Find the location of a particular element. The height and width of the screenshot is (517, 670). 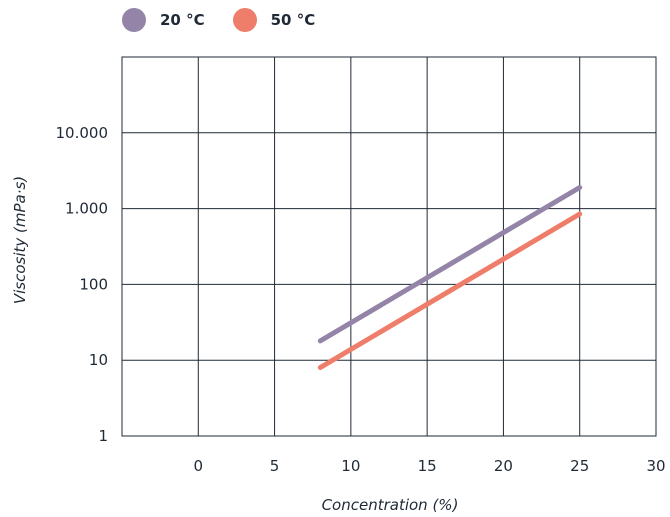

legend-item-50c: 50 °C is located at coordinates (274, 20).